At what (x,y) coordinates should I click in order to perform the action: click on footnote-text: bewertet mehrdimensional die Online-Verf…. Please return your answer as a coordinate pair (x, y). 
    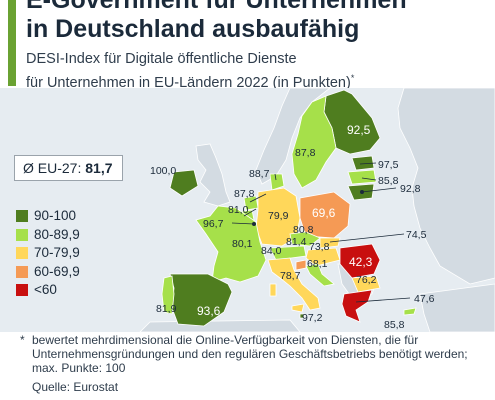
    Looking at the image, I should click on (250, 354).